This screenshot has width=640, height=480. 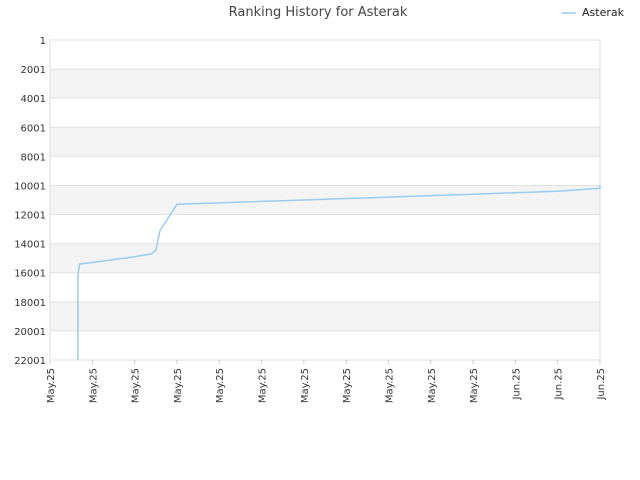 I want to click on legend-label-asterak: Asterak, so click(x=603, y=12).